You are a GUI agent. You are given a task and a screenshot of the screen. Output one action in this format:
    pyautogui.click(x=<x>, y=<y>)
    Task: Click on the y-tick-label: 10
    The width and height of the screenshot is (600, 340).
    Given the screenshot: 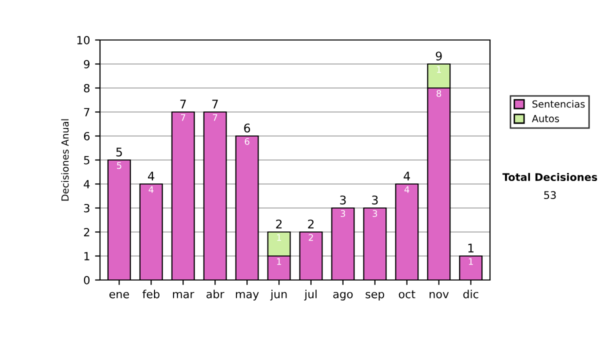 What is the action you would take?
    pyautogui.click(x=83, y=40)
    